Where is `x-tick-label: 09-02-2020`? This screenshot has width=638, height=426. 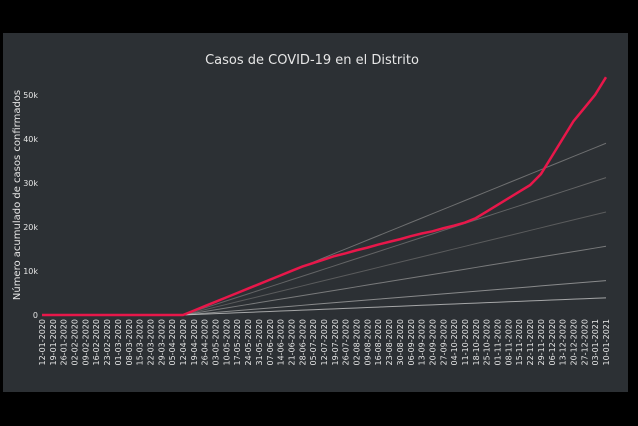
x-tick-label: 09-02-2020 is located at coordinates (85, 342).